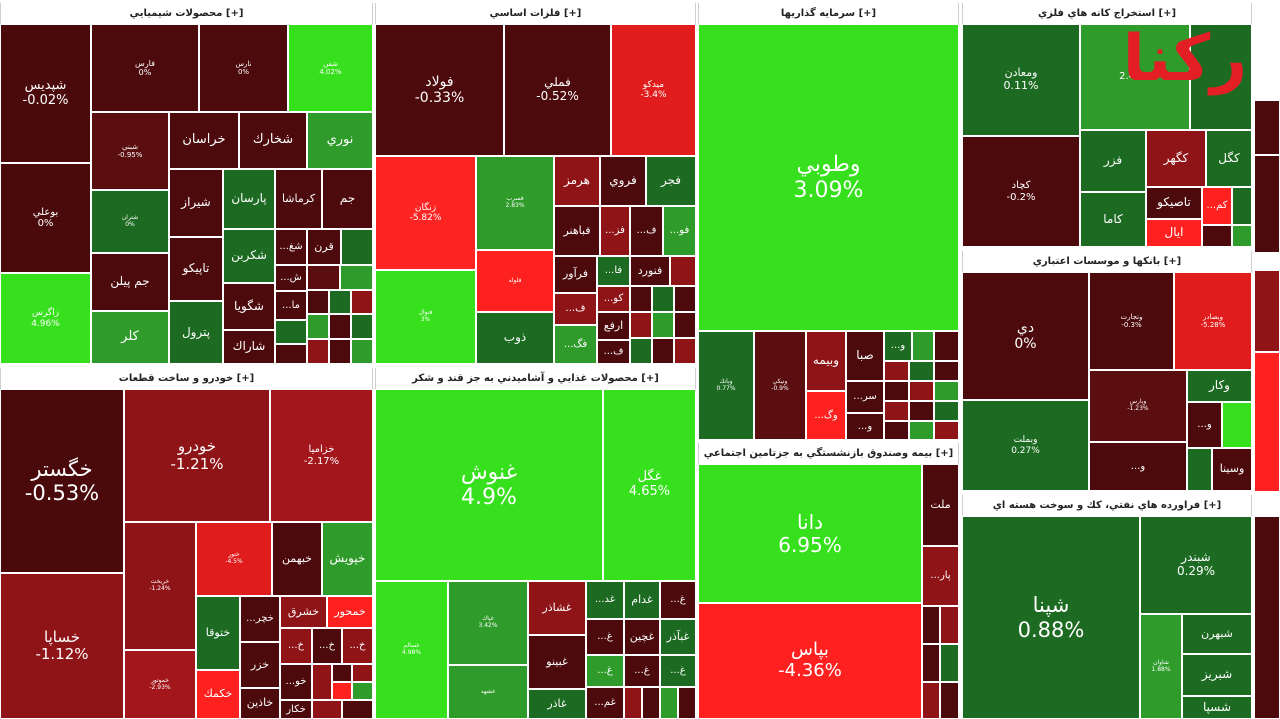 The height and width of the screenshot is (719, 1280). Describe the element at coordinates (1135, 77) in the screenshot. I see `stock-tile: 2.46%` at that location.